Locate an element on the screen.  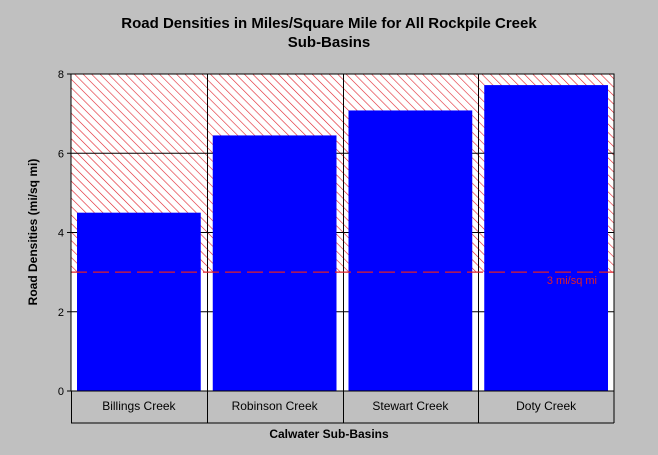
x-tick-label: Doty Creek is located at coordinates (546, 406).